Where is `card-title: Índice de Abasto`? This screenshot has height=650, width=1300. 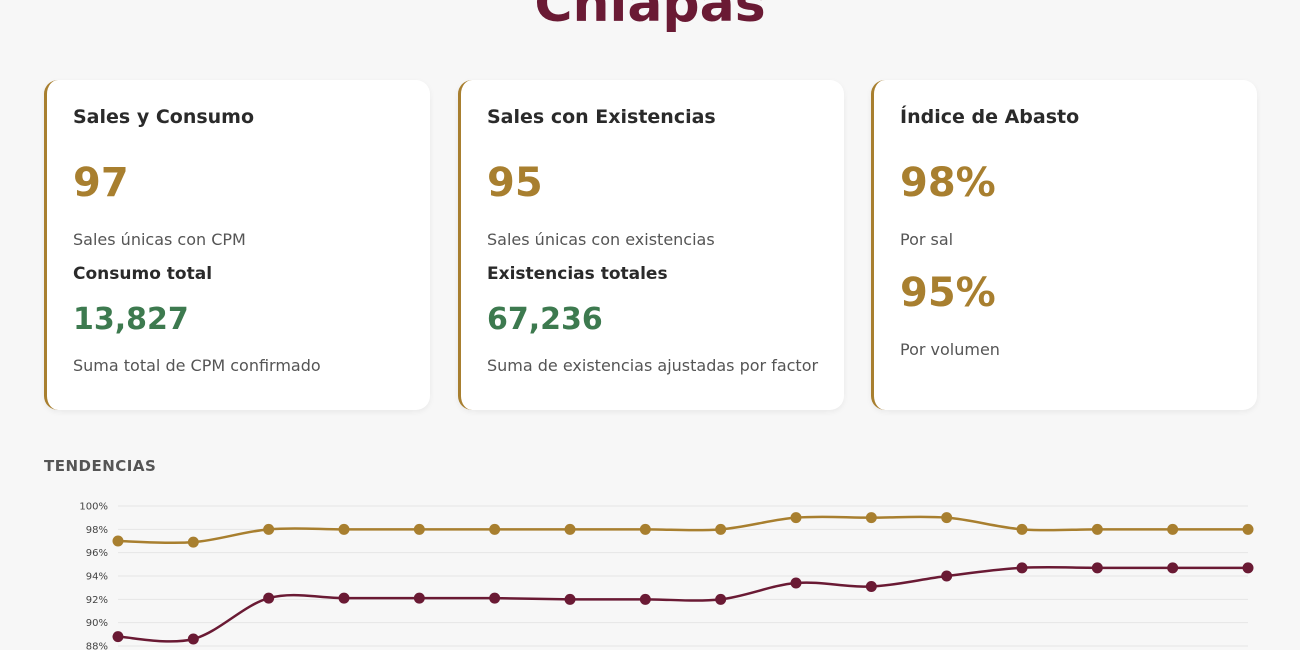 card-title: Índice de Abasto is located at coordinates (990, 117).